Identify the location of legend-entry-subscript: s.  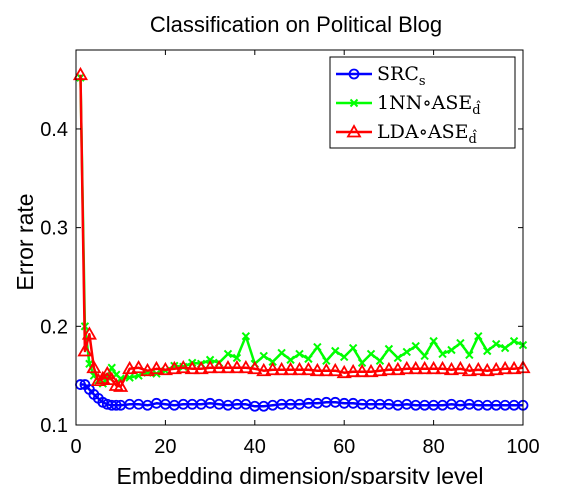
(422, 81).